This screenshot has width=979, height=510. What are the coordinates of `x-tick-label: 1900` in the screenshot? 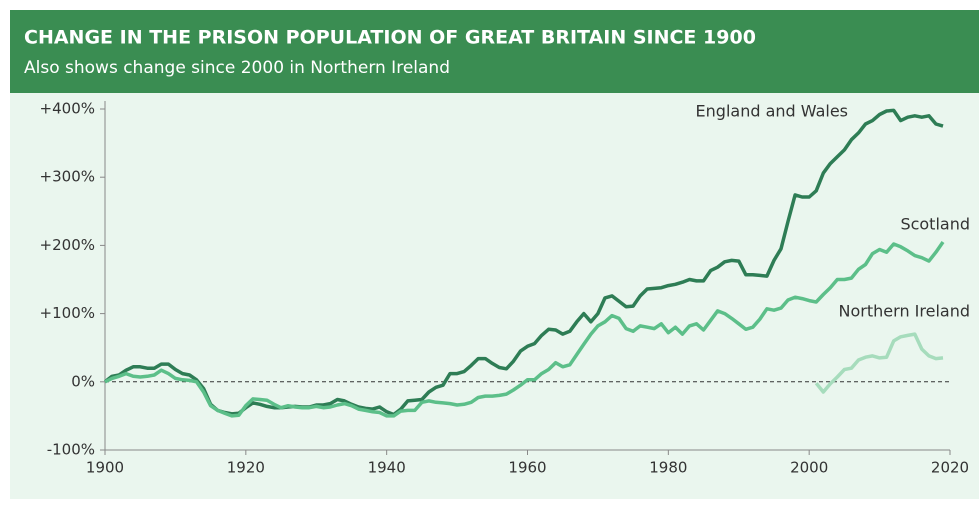 It's located at (105, 468).